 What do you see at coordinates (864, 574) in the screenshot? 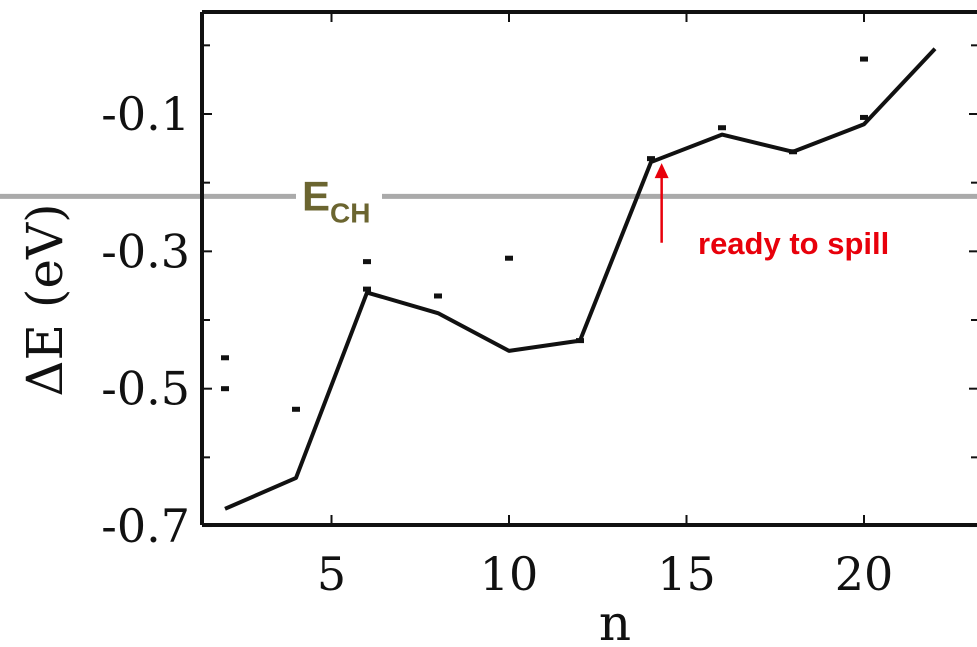
I see `x-tick-label: 20` at bounding box center [864, 574].